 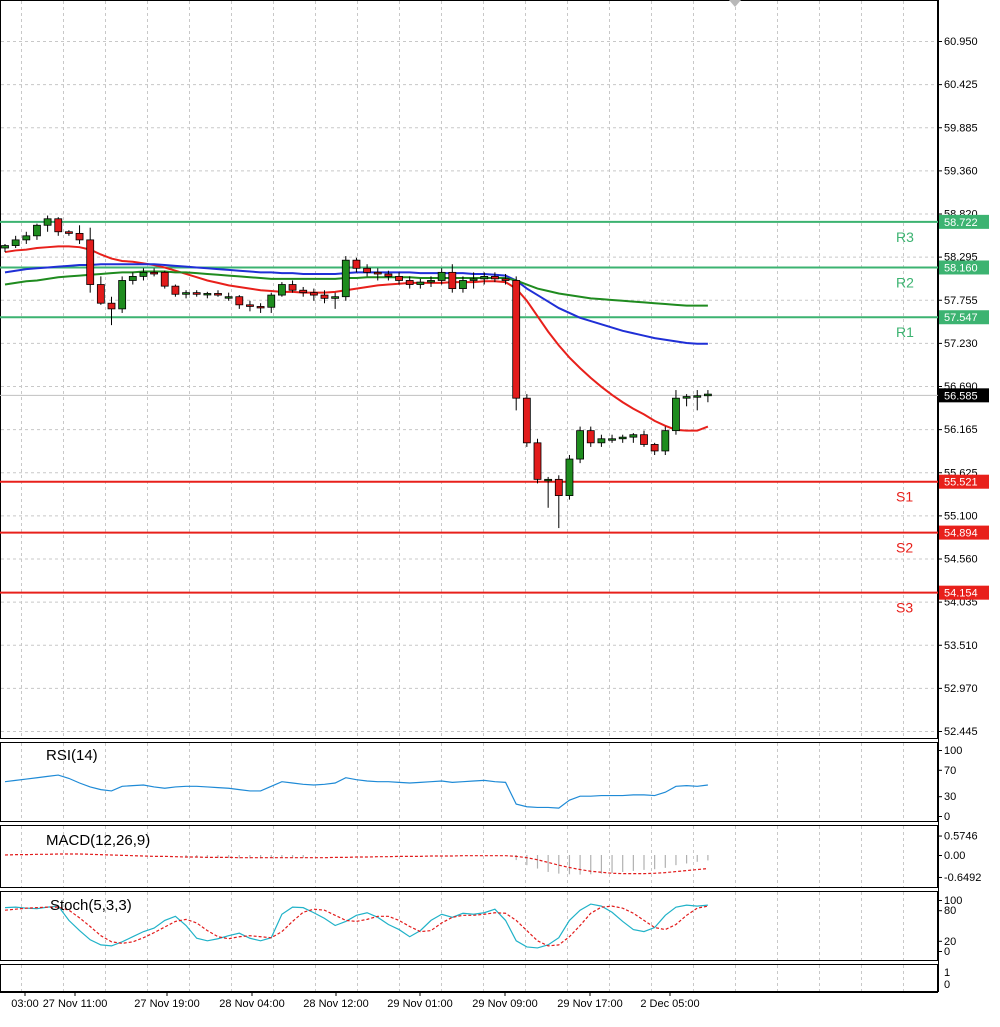 What do you see at coordinates (469, 978) in the screenshot?
I see `extra-panel-frame` at bounding box center [469, 978].